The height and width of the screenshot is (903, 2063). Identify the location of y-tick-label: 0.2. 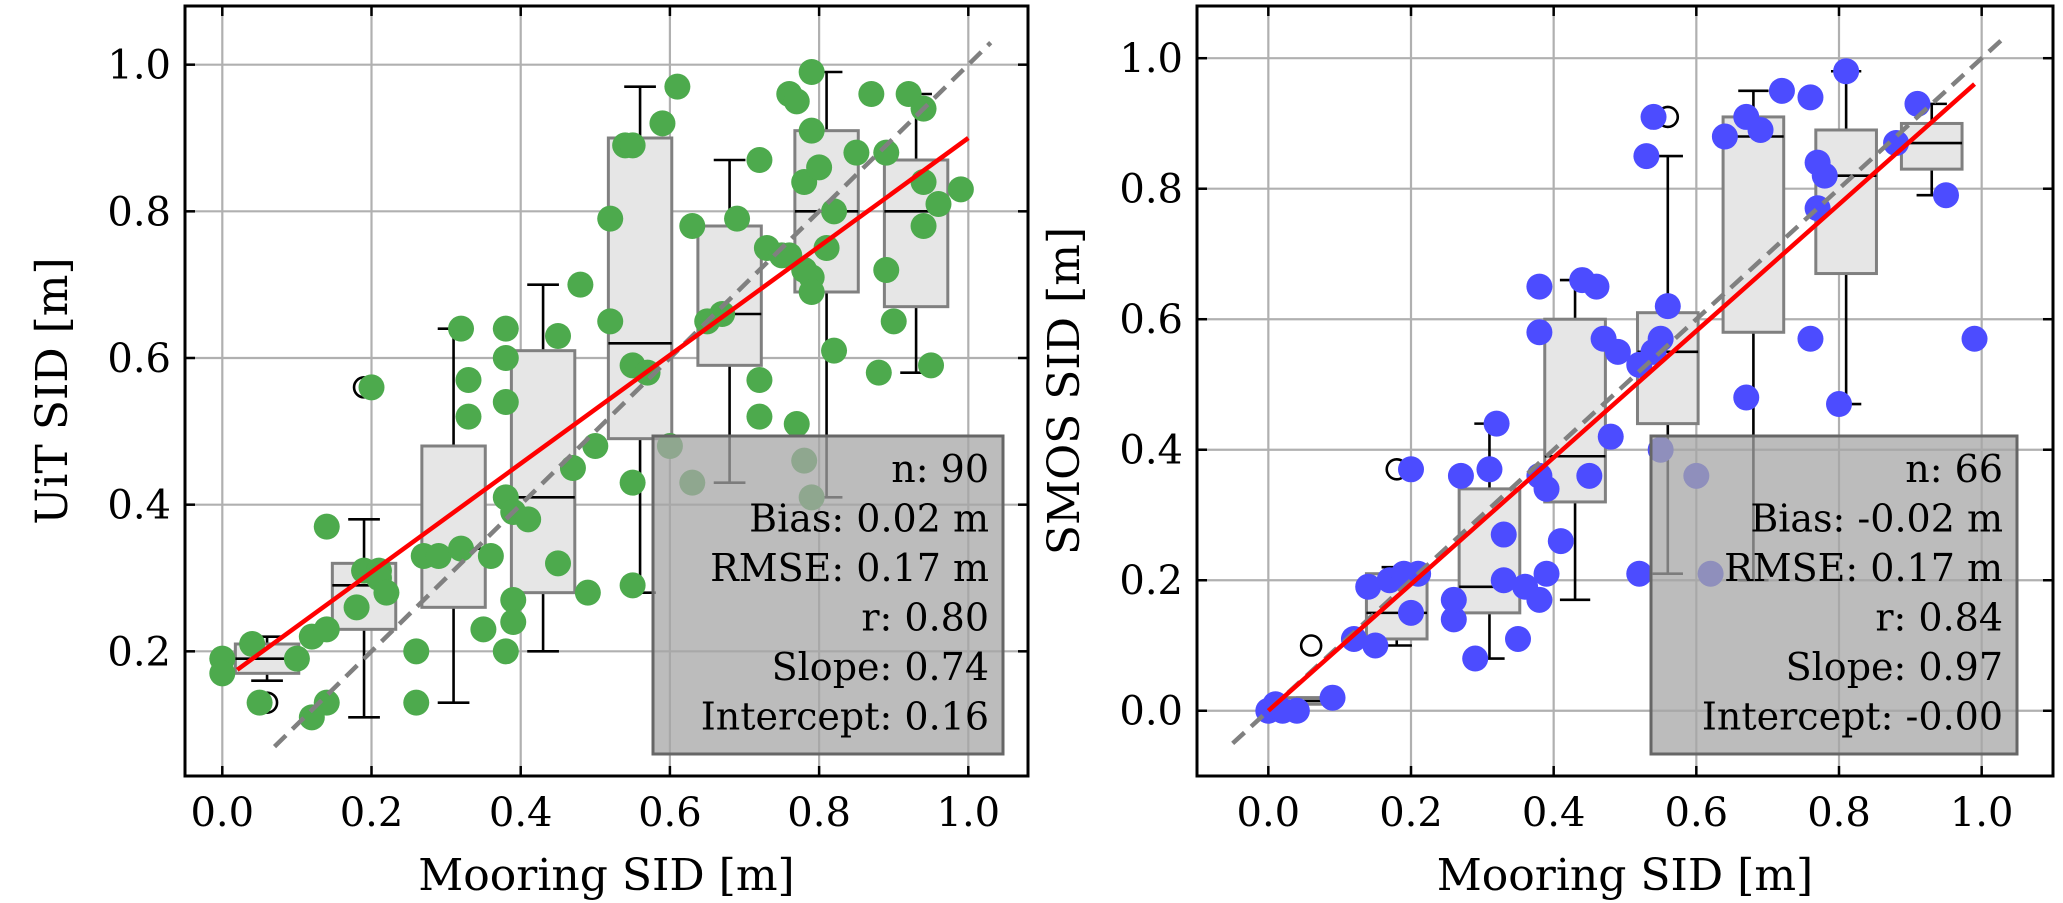
(1151, 581).